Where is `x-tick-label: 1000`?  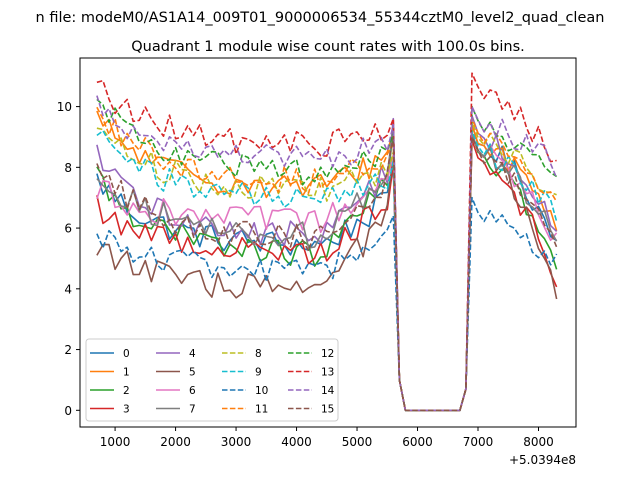
x-tick-label: 1000 is located at coordinates (115, 442).